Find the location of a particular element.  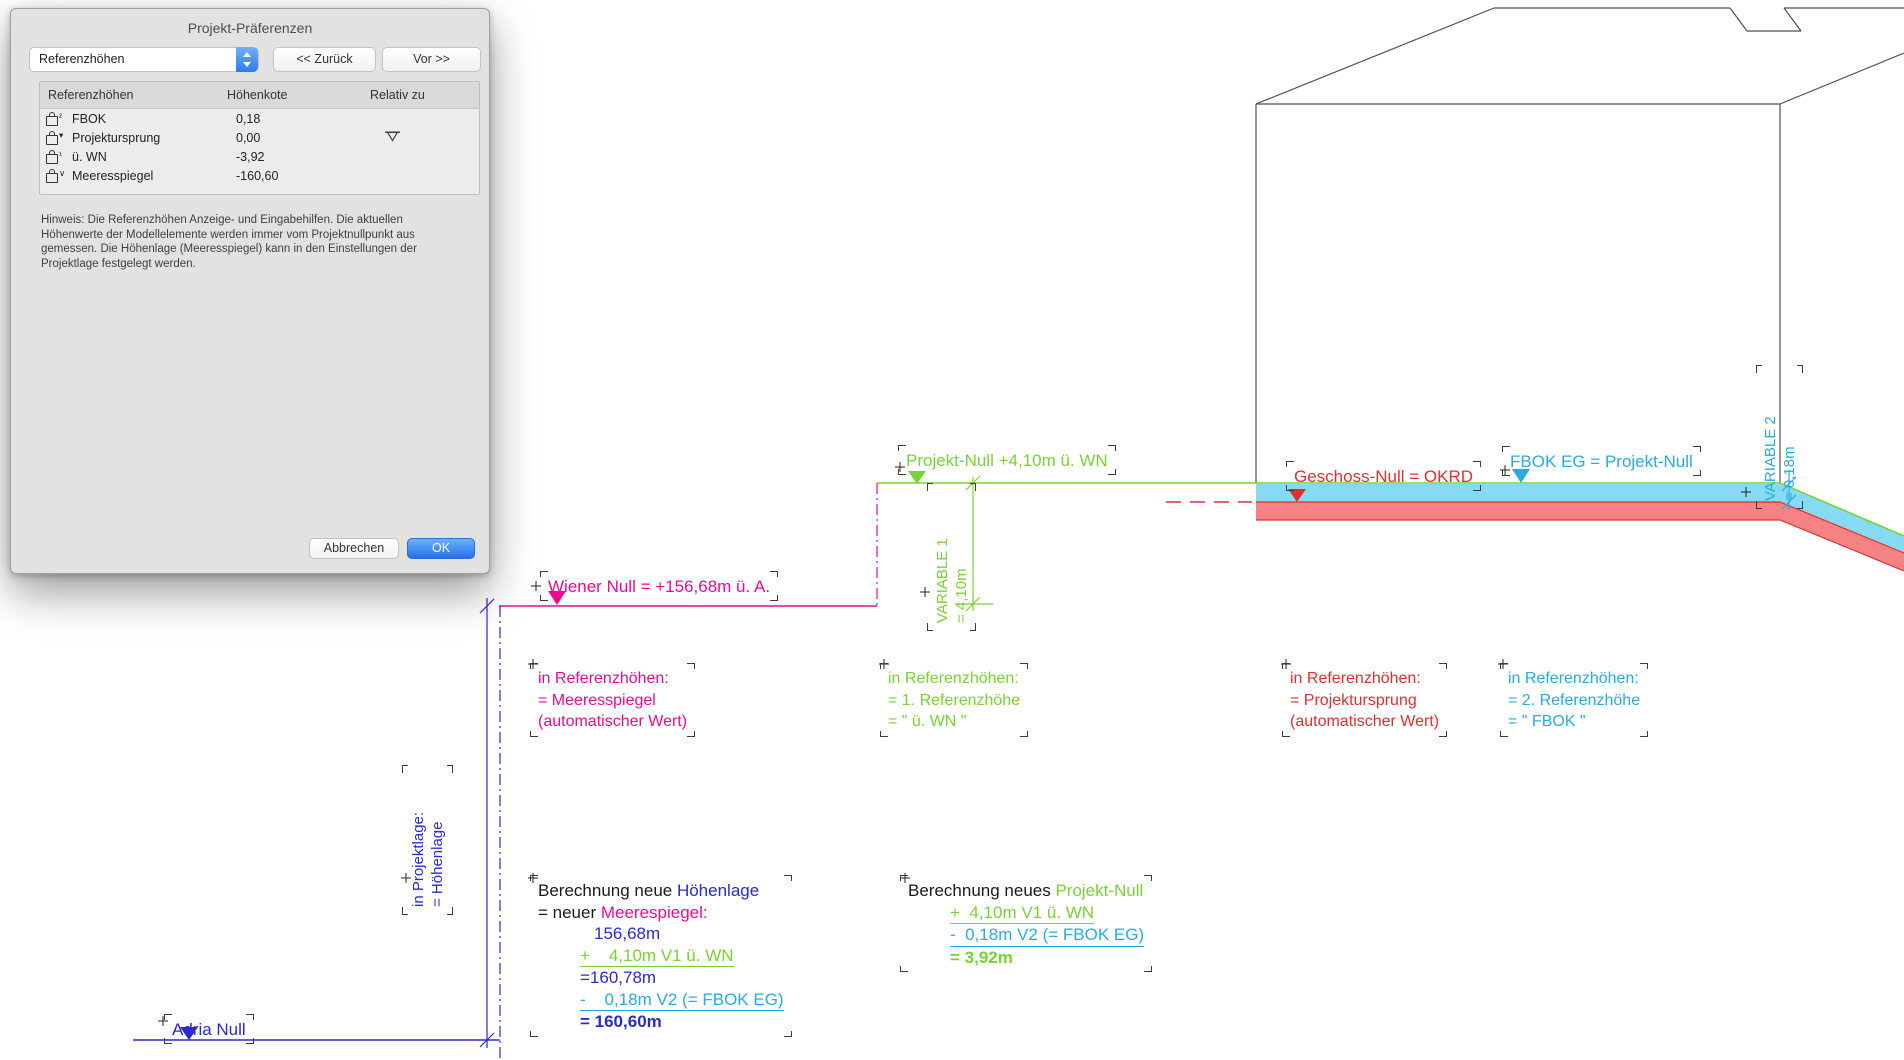

slab-red-layer is located at coordinates (1580, 536).